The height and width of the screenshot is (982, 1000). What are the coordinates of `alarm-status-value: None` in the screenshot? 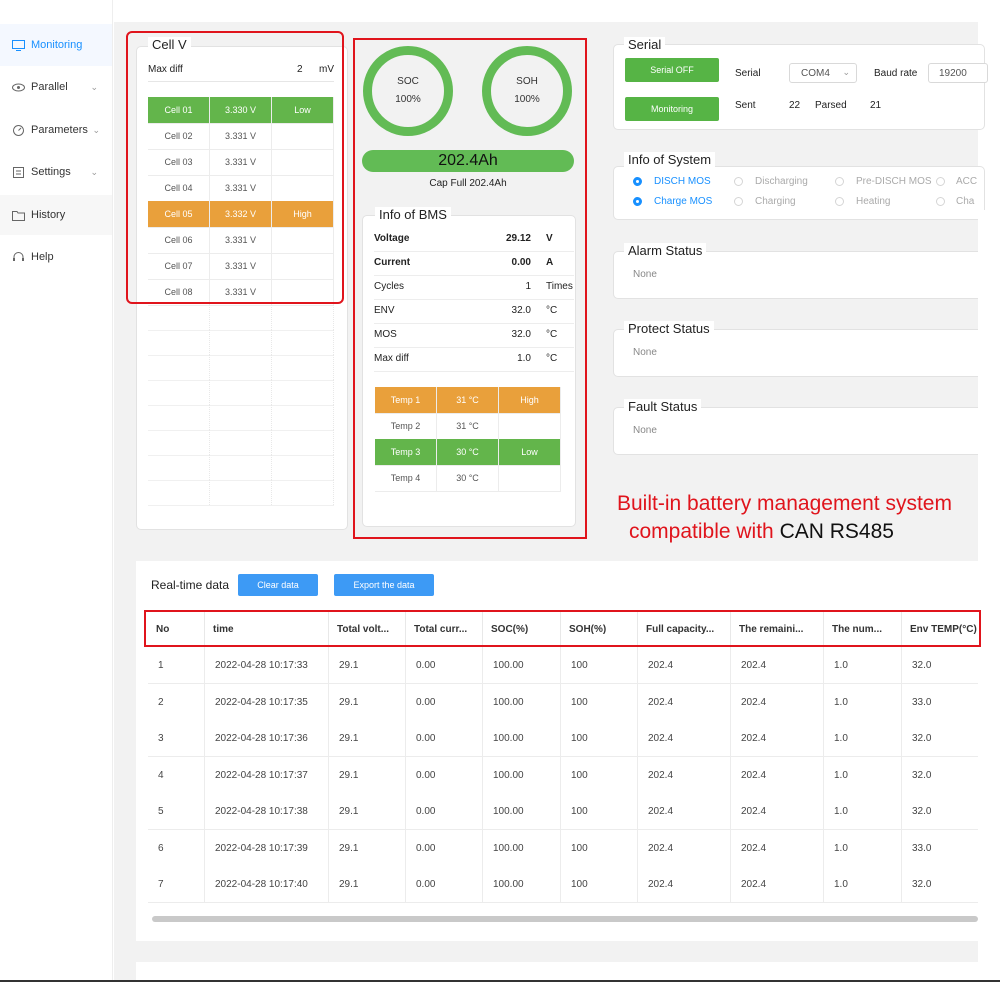 It's located at (645, 274).